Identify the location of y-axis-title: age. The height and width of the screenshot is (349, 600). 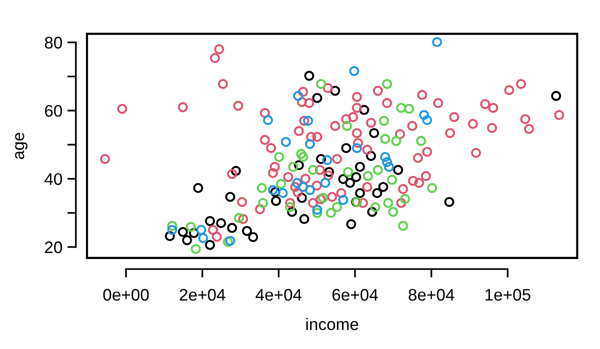
(21, 146).